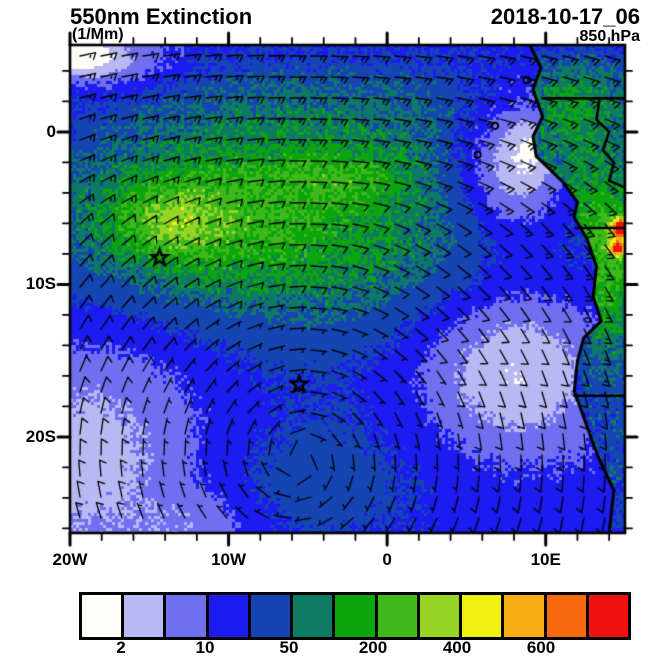 The image size is (650, 667). What do you see at coordinates (229, 559) in the screenshot?
I see `x-tick-label: 10W` at bounding box center [229, 559].